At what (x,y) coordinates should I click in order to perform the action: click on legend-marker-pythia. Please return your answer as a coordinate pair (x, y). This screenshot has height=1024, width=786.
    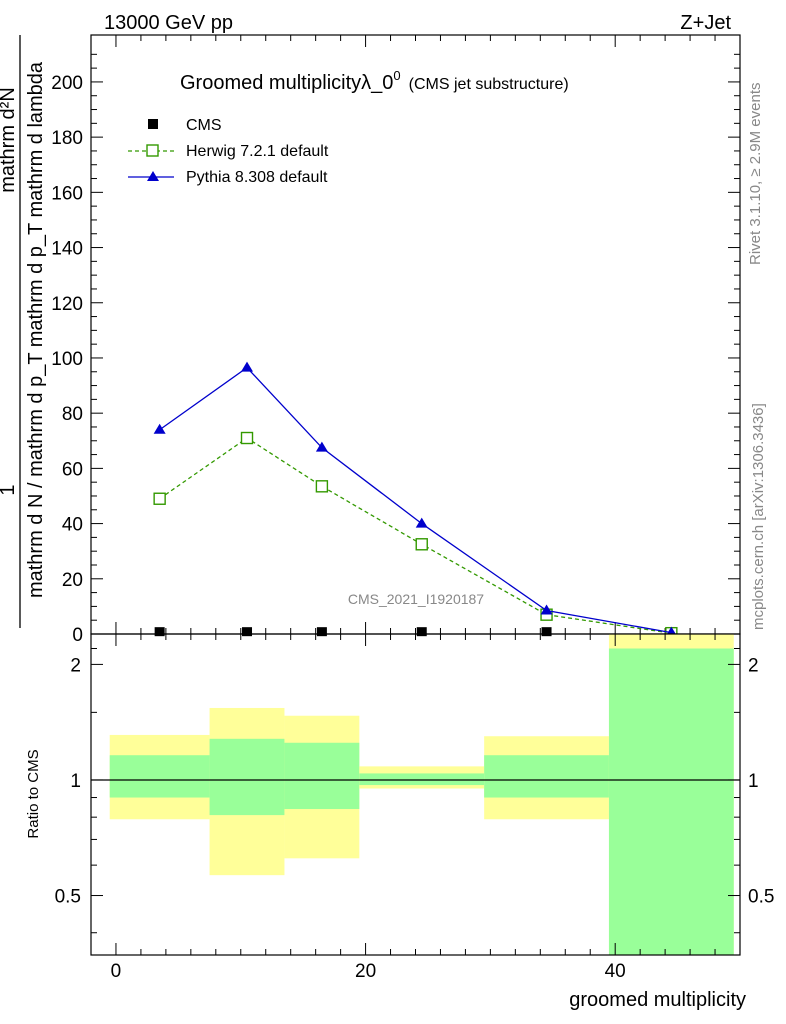
    Looking at the image, I should click on (153, 176).